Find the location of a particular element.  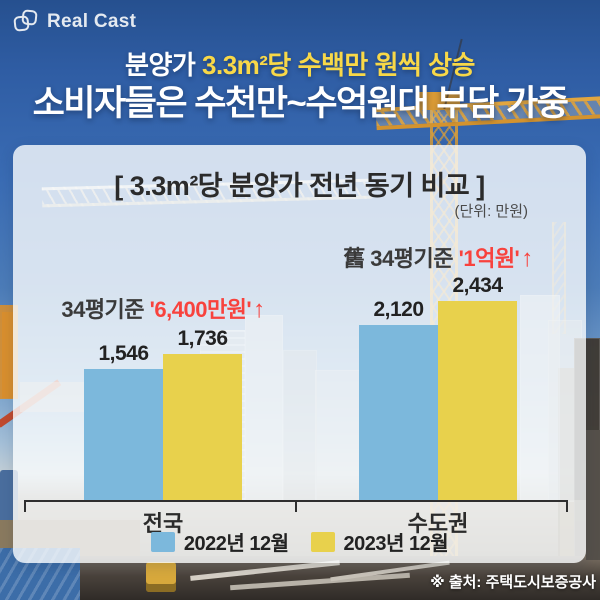

left-crane-icon is located at coordinates (8, 355).